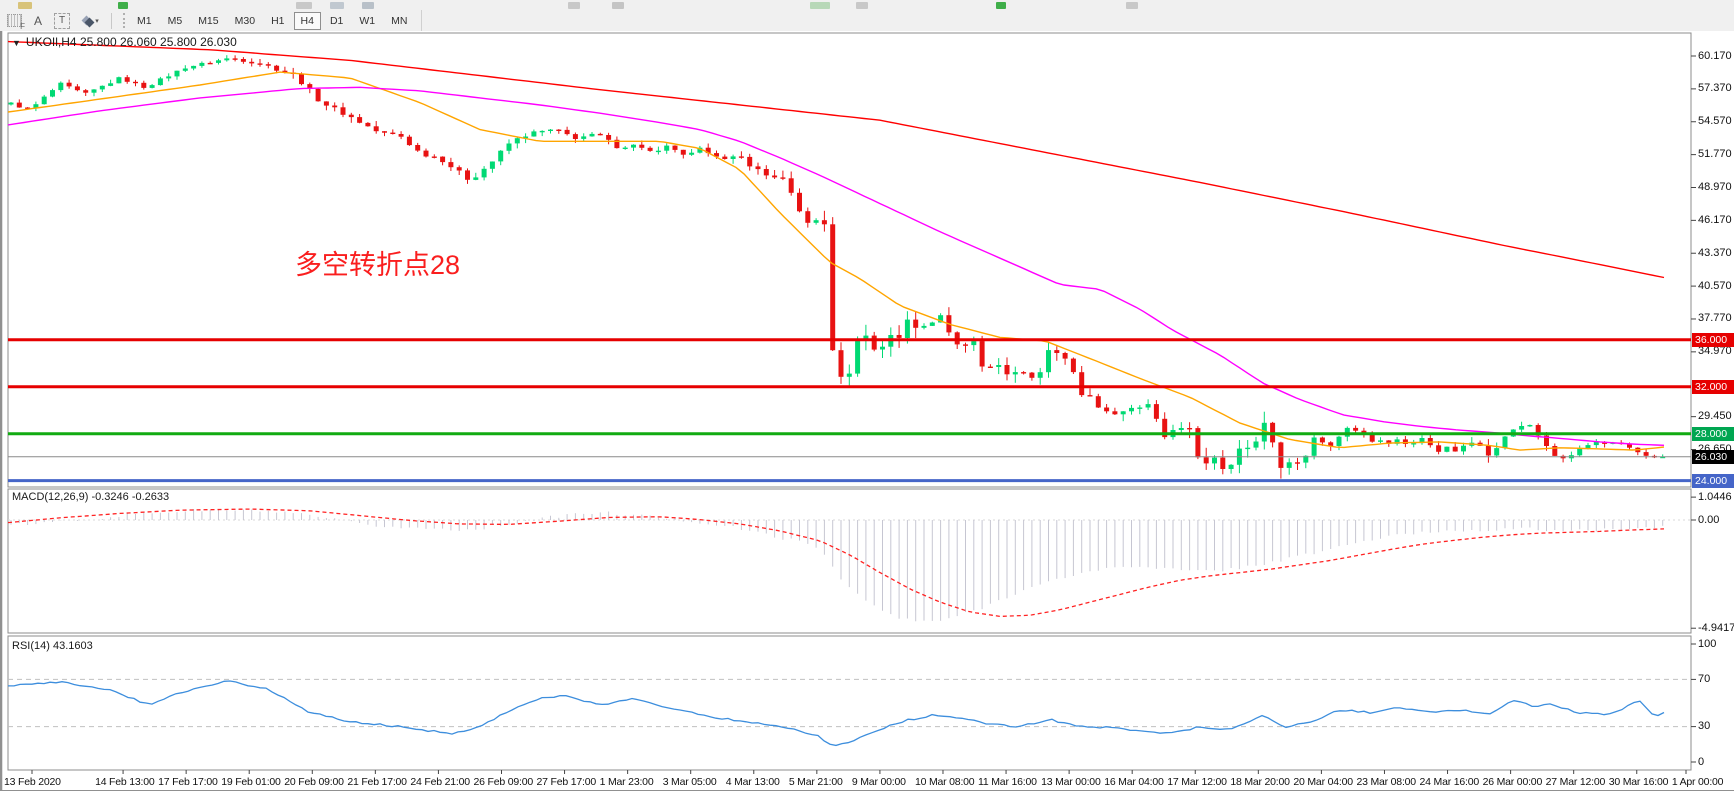 The width and height of the screenshot is (1734, 791). I want to click on diamond-icon, so click(89, 22).